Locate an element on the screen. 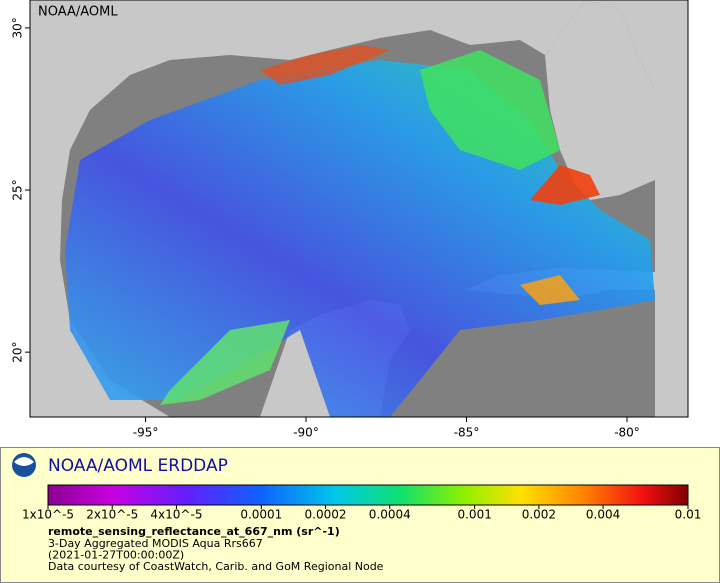  colorbar-tick-label: 0.0001 is located at coordinates (261, 515).